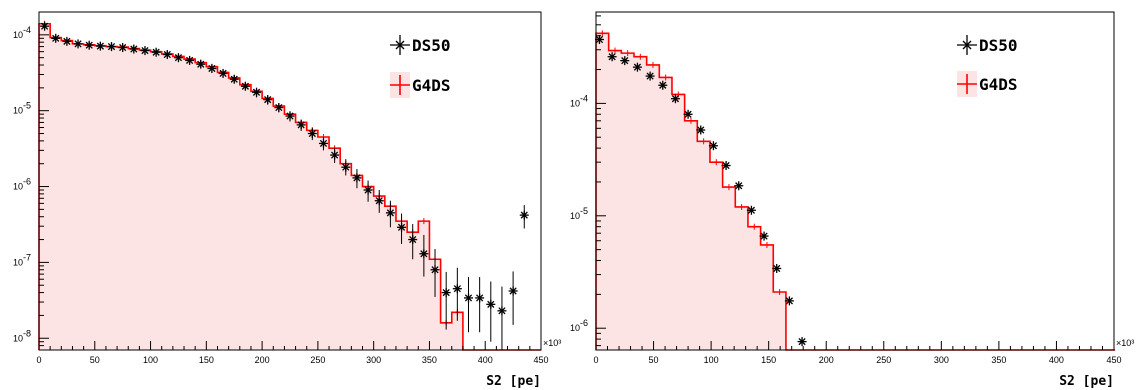  What do you see at coordinates (27, 333) in the screenshot?
I see `y-tick-exponent: -8` at bounding box center [27, 333].